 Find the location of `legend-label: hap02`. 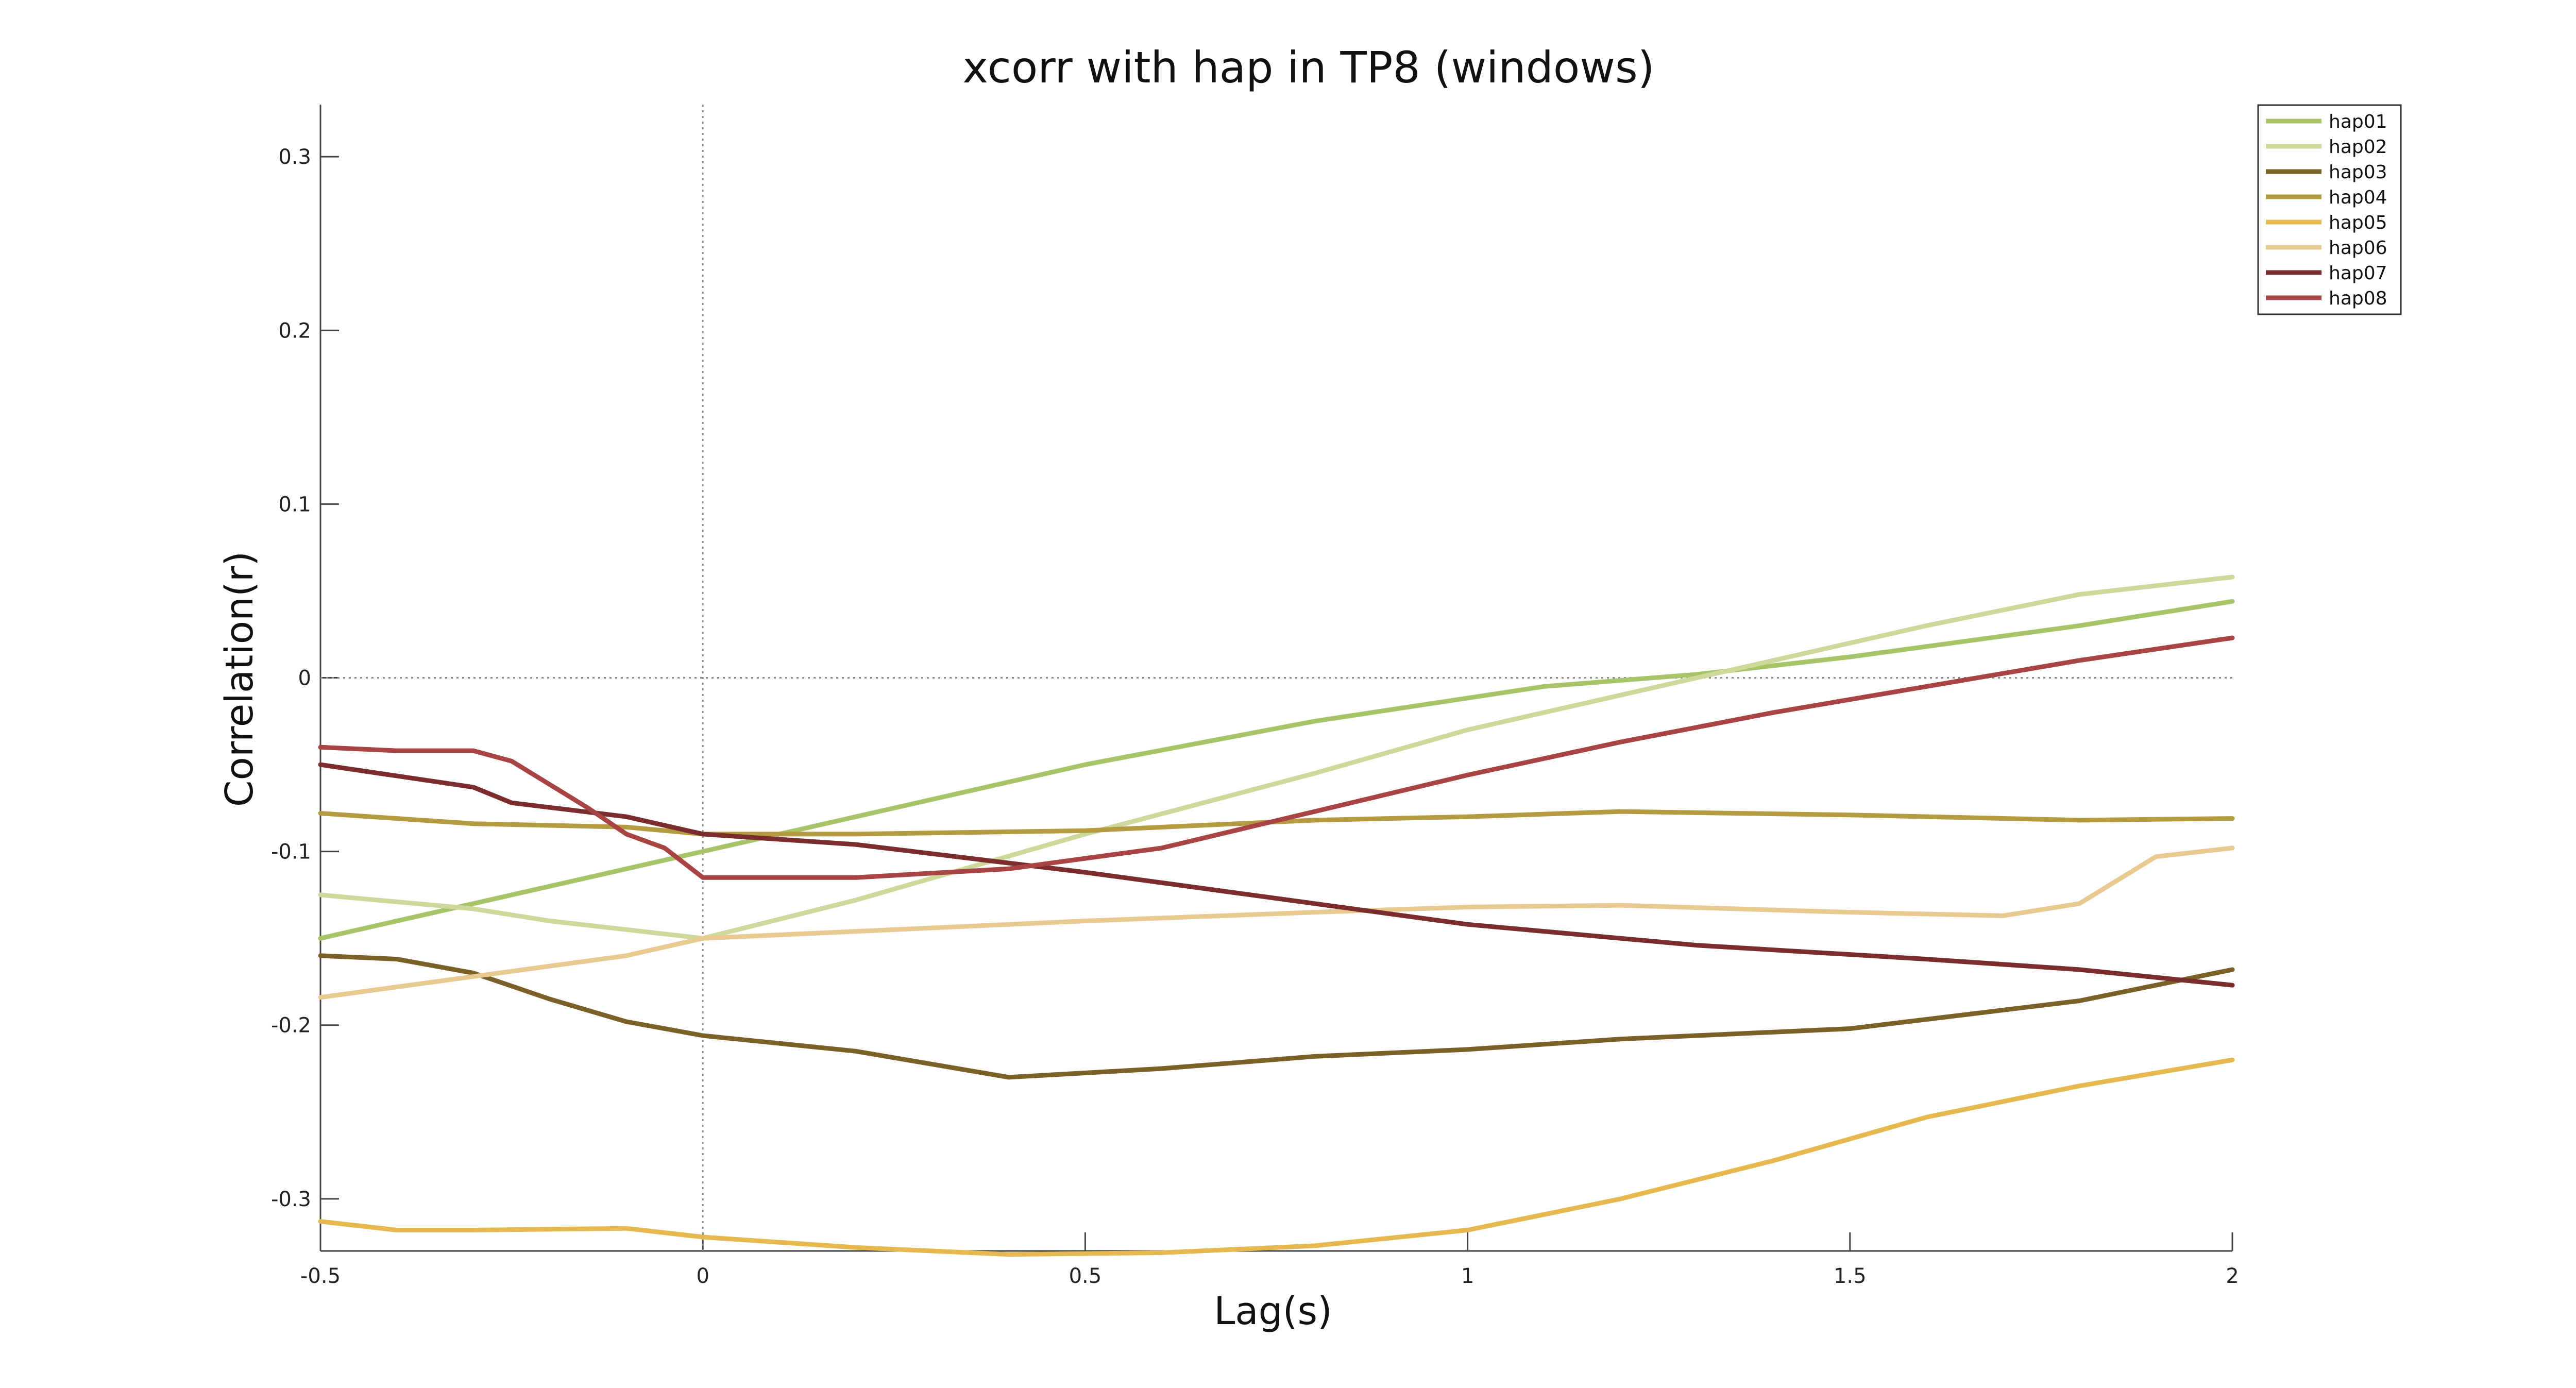

legend-label: hap02 is located at coordinates (2358, 147).